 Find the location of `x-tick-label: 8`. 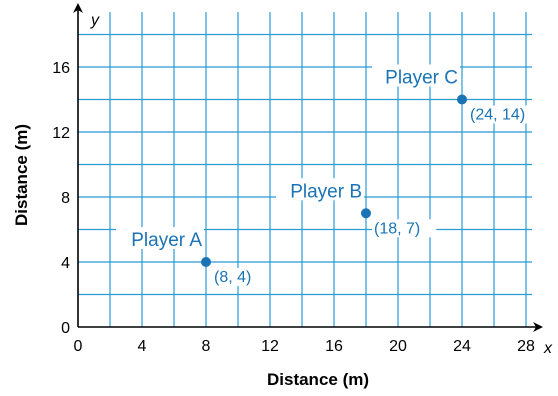

x-tick-label: 8 is located at coordinates (206, 346).